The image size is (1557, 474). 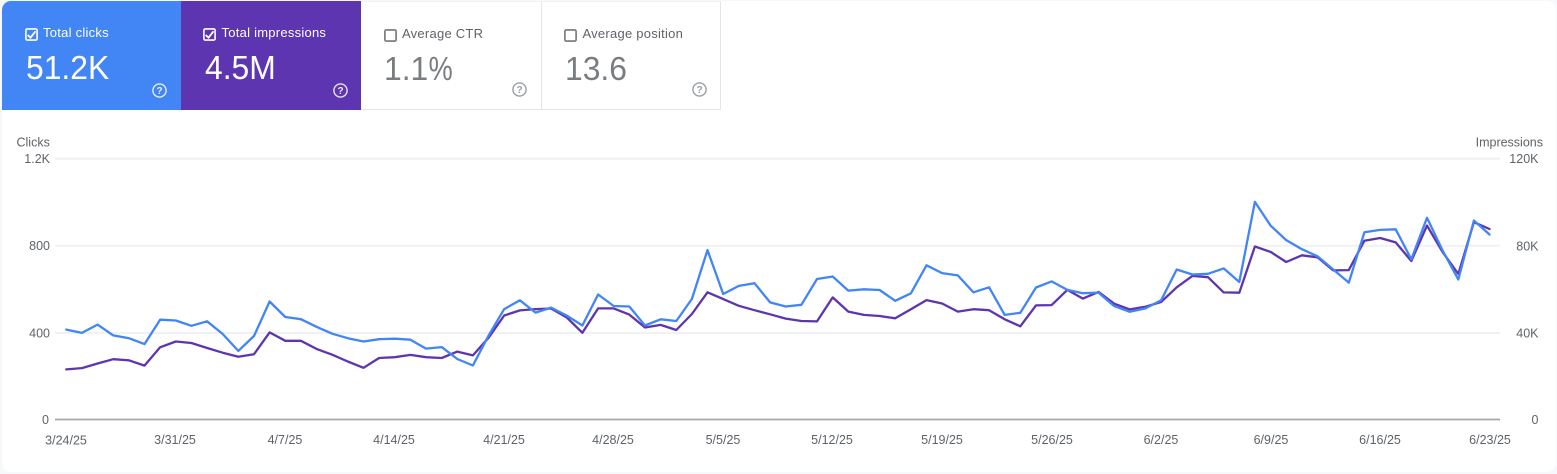 I want to click on svg-text: 5/12/25, so click(x=832, y=440).